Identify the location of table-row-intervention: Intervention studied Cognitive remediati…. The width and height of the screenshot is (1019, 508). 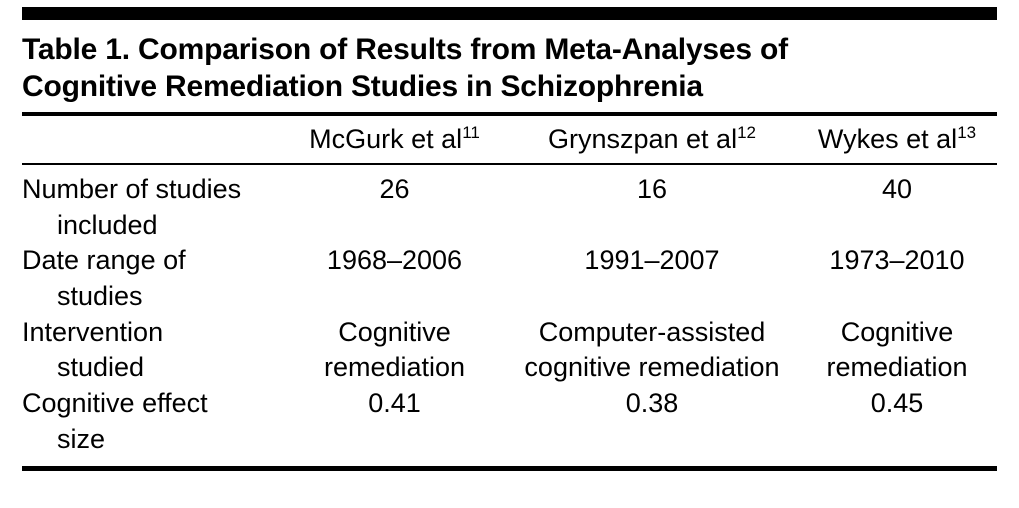
(509, 350).